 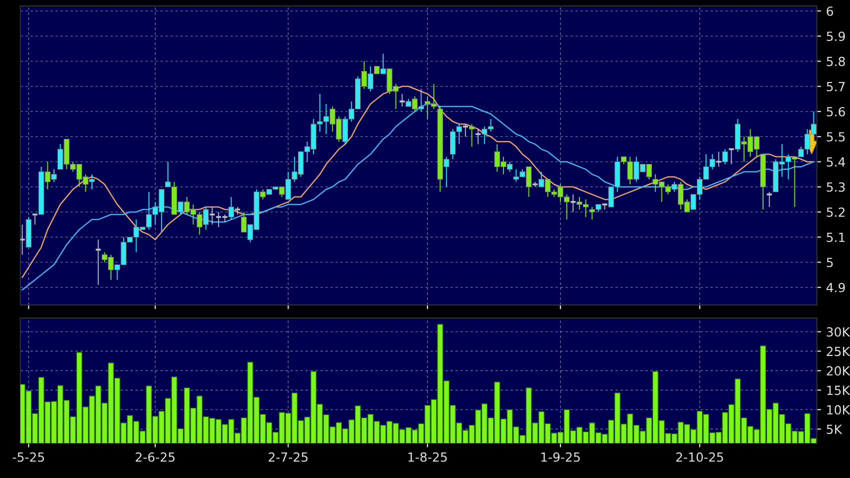 What do you see at coordinates (835, 237) in the screenshot?
I see `y-tick-label: 5.1` at bounding box center [835, 237].